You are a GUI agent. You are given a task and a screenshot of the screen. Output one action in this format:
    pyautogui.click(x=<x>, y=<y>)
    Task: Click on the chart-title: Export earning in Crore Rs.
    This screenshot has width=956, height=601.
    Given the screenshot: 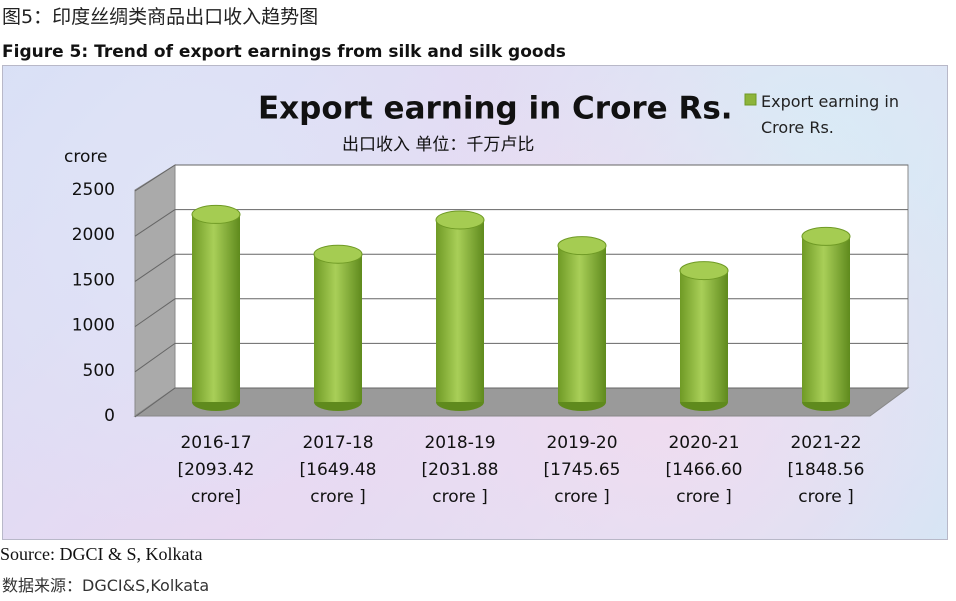 What is the action you would take?
    pyautogui.click(x=495, y=109)
    